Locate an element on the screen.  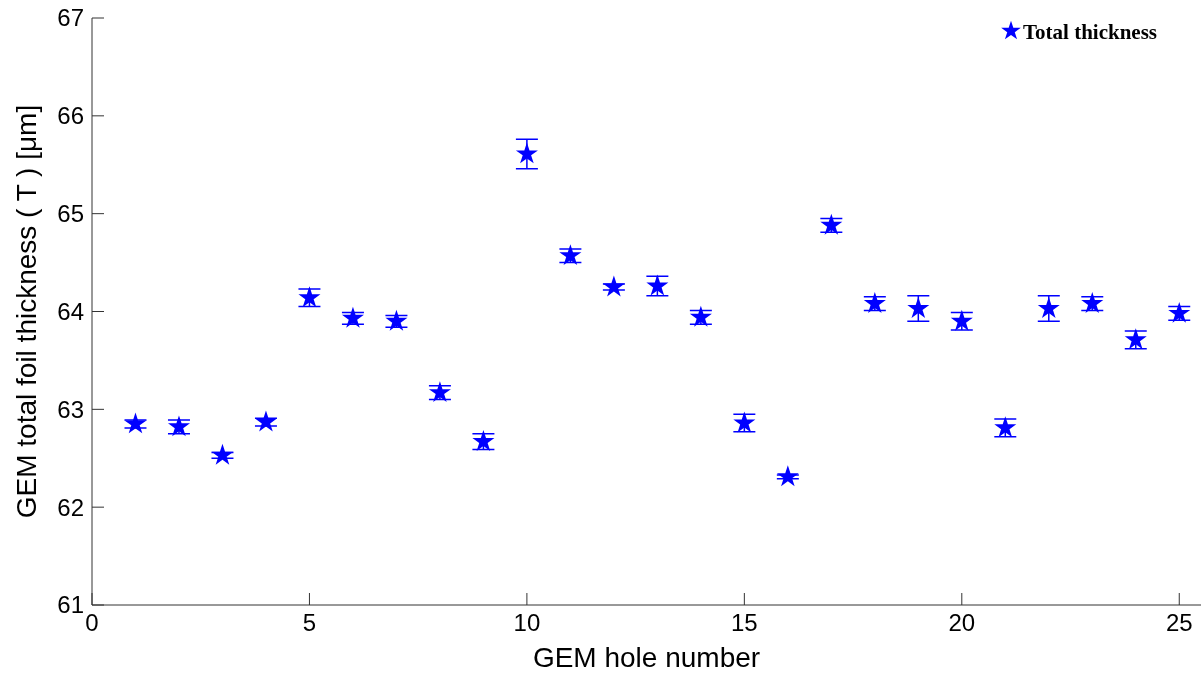
x-axis-title: GEM hole number is located at coordinates (646, 657).